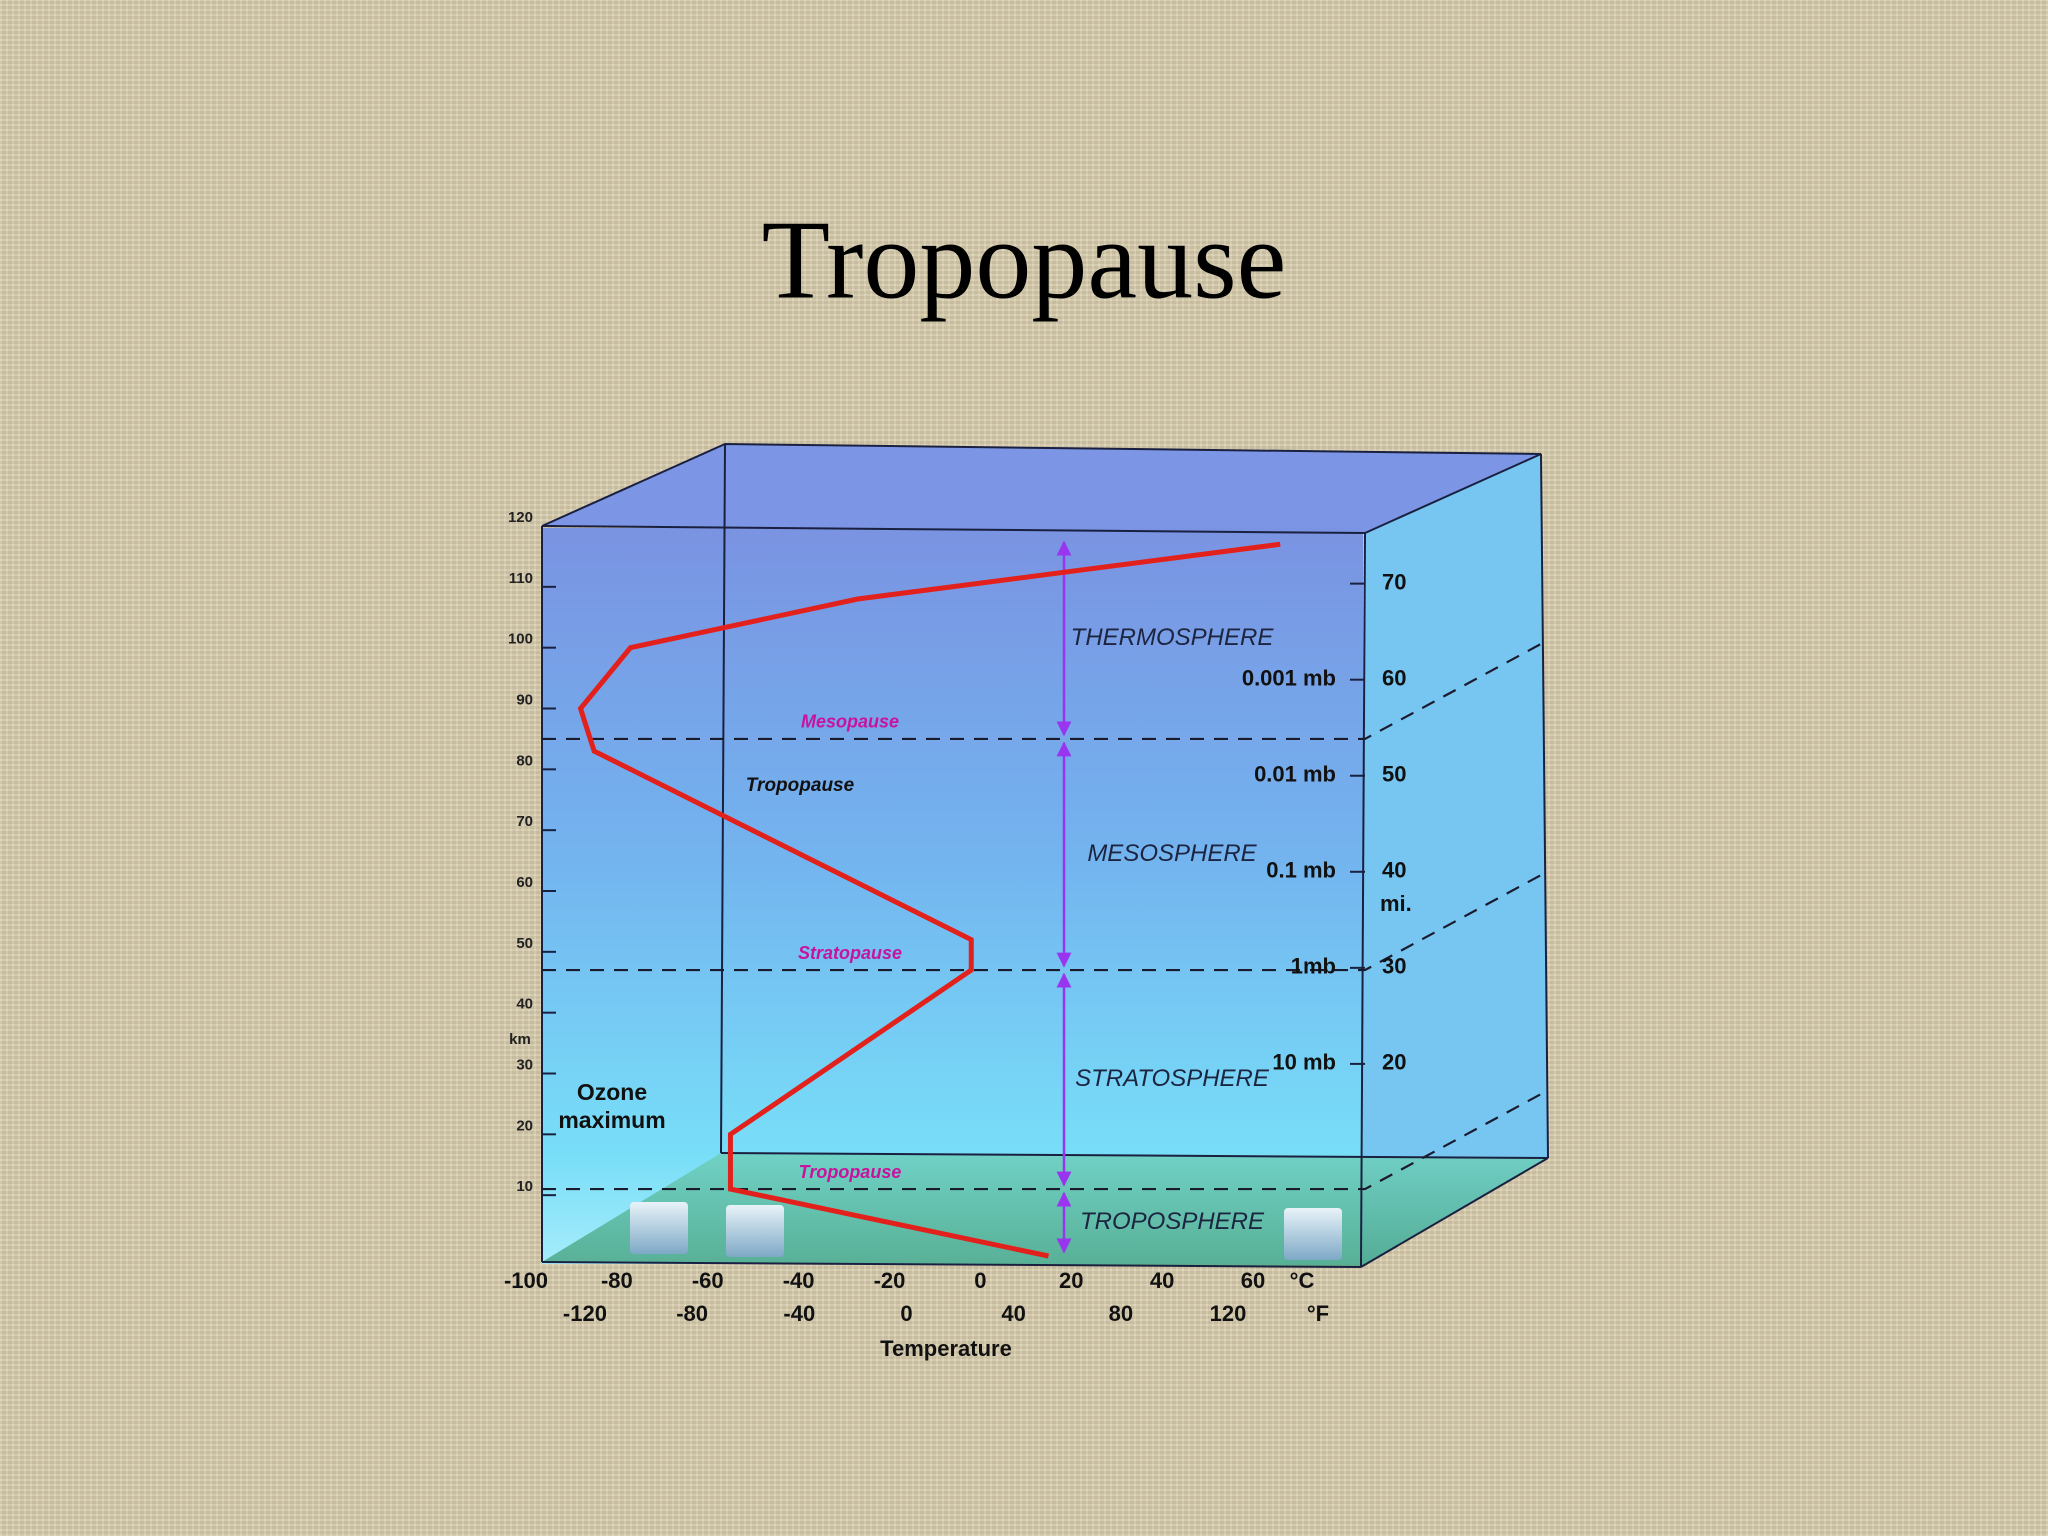  What do you see at coordinates (1013, 1313) in the screenshot?
I see `x2-tick-label: 40` at bounding box center [1013, 1313].